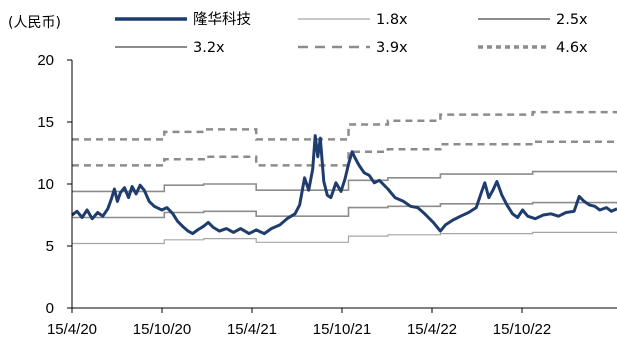 The image size is (617, 338). Describe the element at coordinates (170, 48) in the screenshot. I see `legend-3-2x: 3.2x` at that location.